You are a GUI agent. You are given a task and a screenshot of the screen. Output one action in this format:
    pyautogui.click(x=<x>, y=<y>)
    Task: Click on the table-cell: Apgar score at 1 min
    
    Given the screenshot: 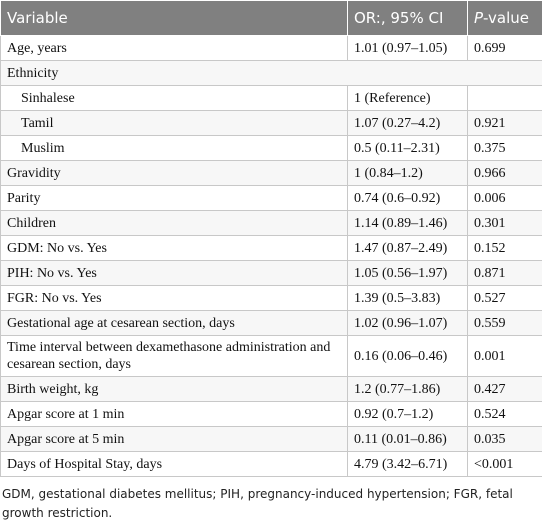 What is the action you would take?
    pyautogui.click(x=174, y=414)
    